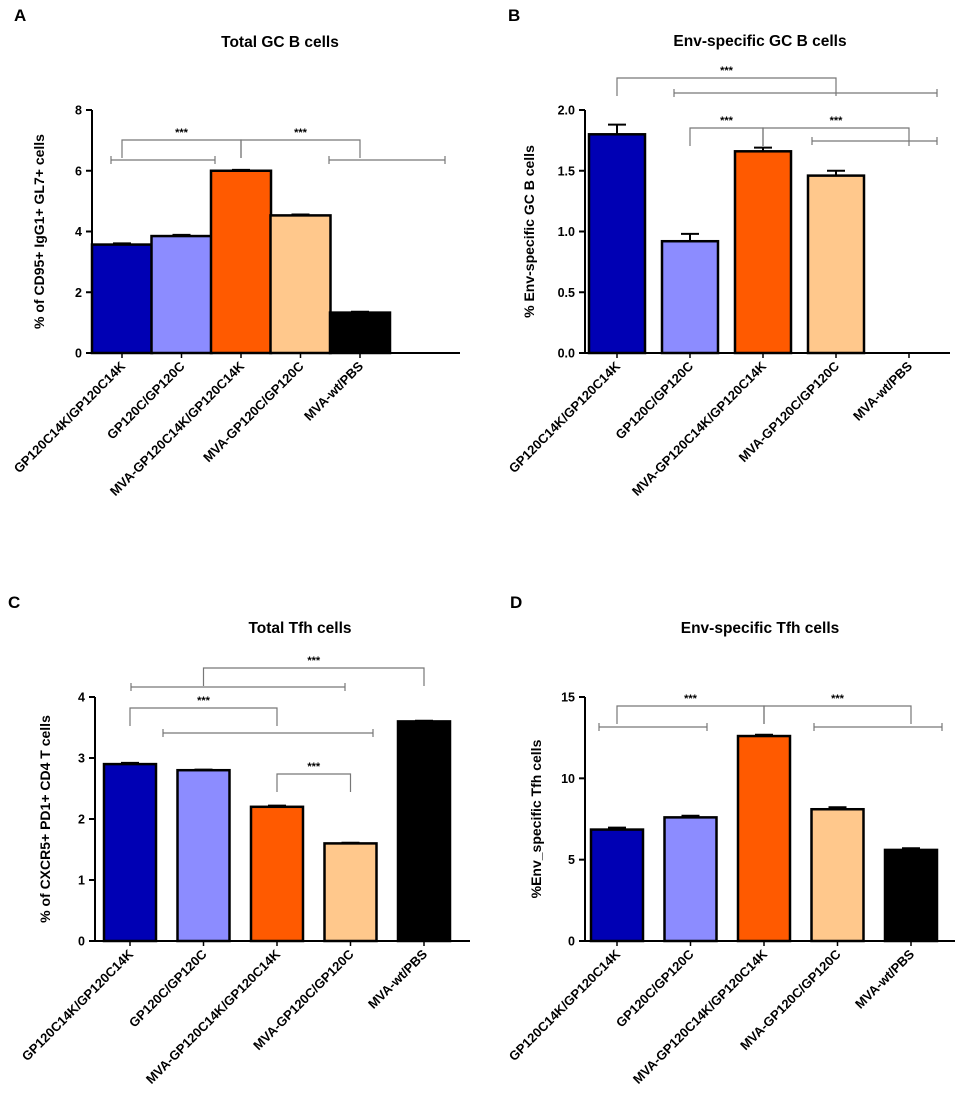  Describe the element at coordinates (566, 232) in the screenshot. I see `y-tick-label: 1.0` at that location.